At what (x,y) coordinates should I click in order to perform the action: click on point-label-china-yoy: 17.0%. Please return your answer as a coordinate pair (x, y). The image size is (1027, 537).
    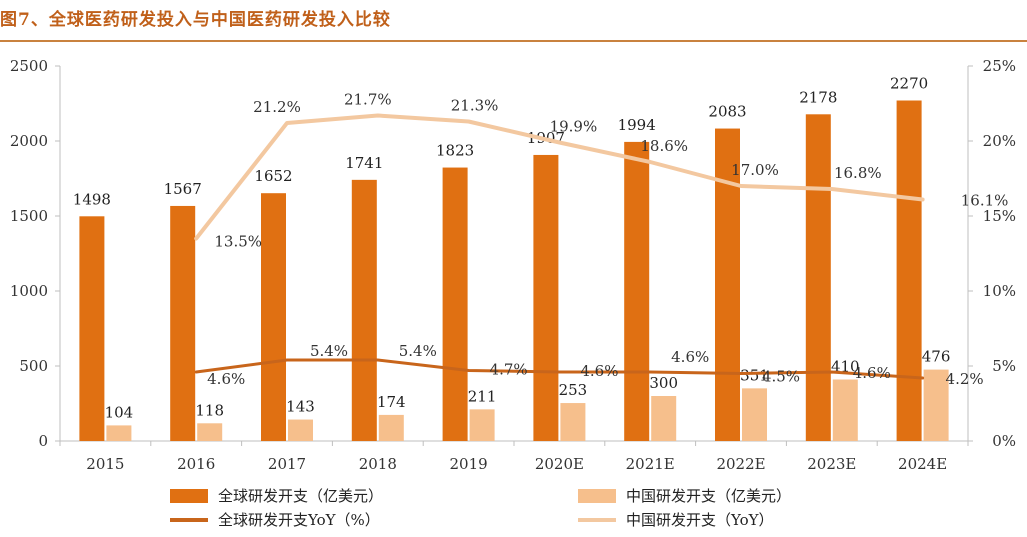
    Looking at the image, I should click on (755, 170).